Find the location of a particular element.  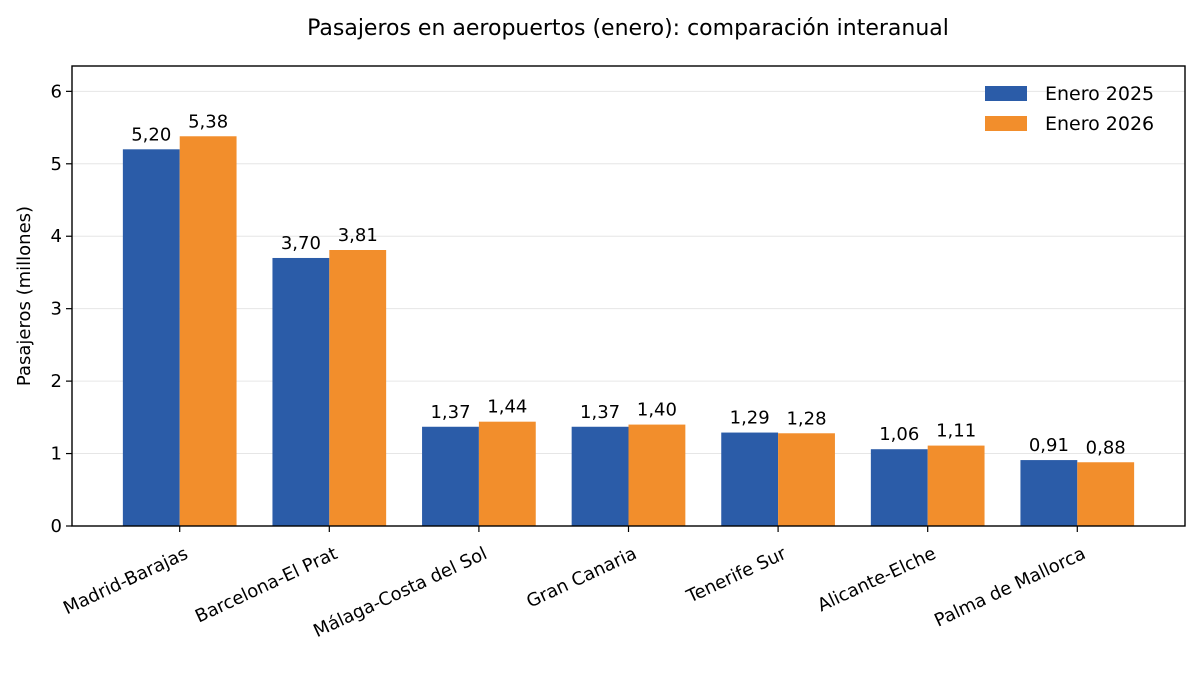

y-axis-label: Pasajeros (millones) is located at coordinates (24, 296).